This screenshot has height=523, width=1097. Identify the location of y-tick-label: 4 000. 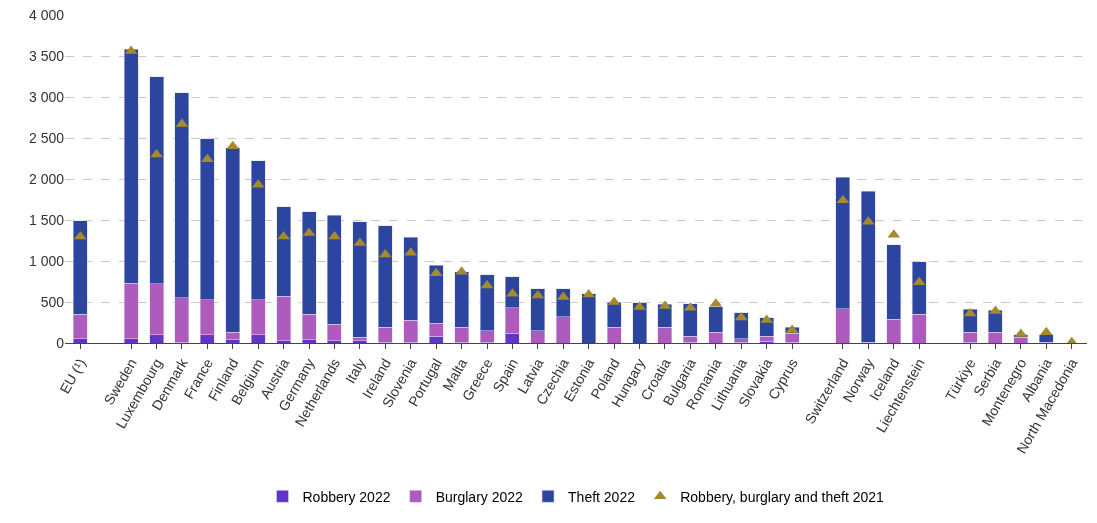
(46, 14).